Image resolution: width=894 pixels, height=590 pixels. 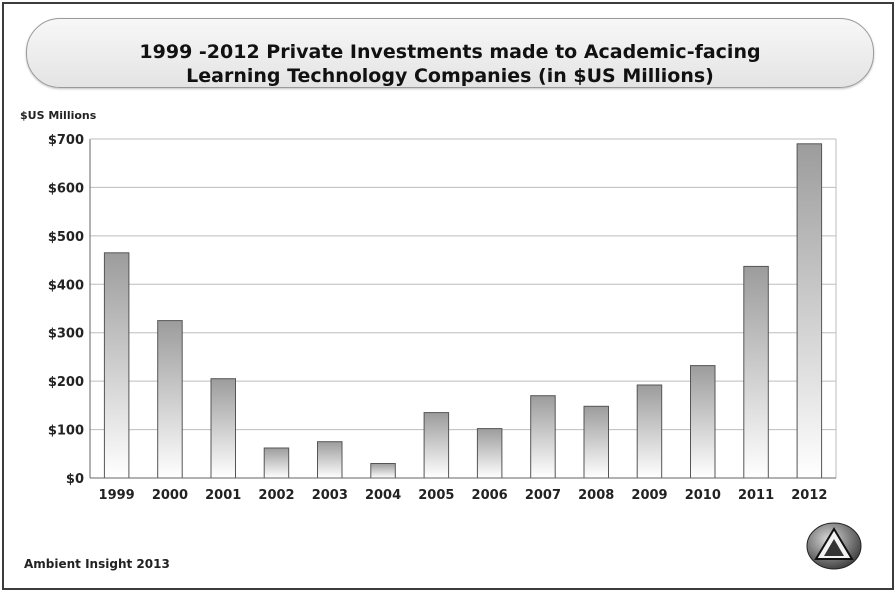 I want to click on y-tick-label: $500, so click(x=66, y=237).